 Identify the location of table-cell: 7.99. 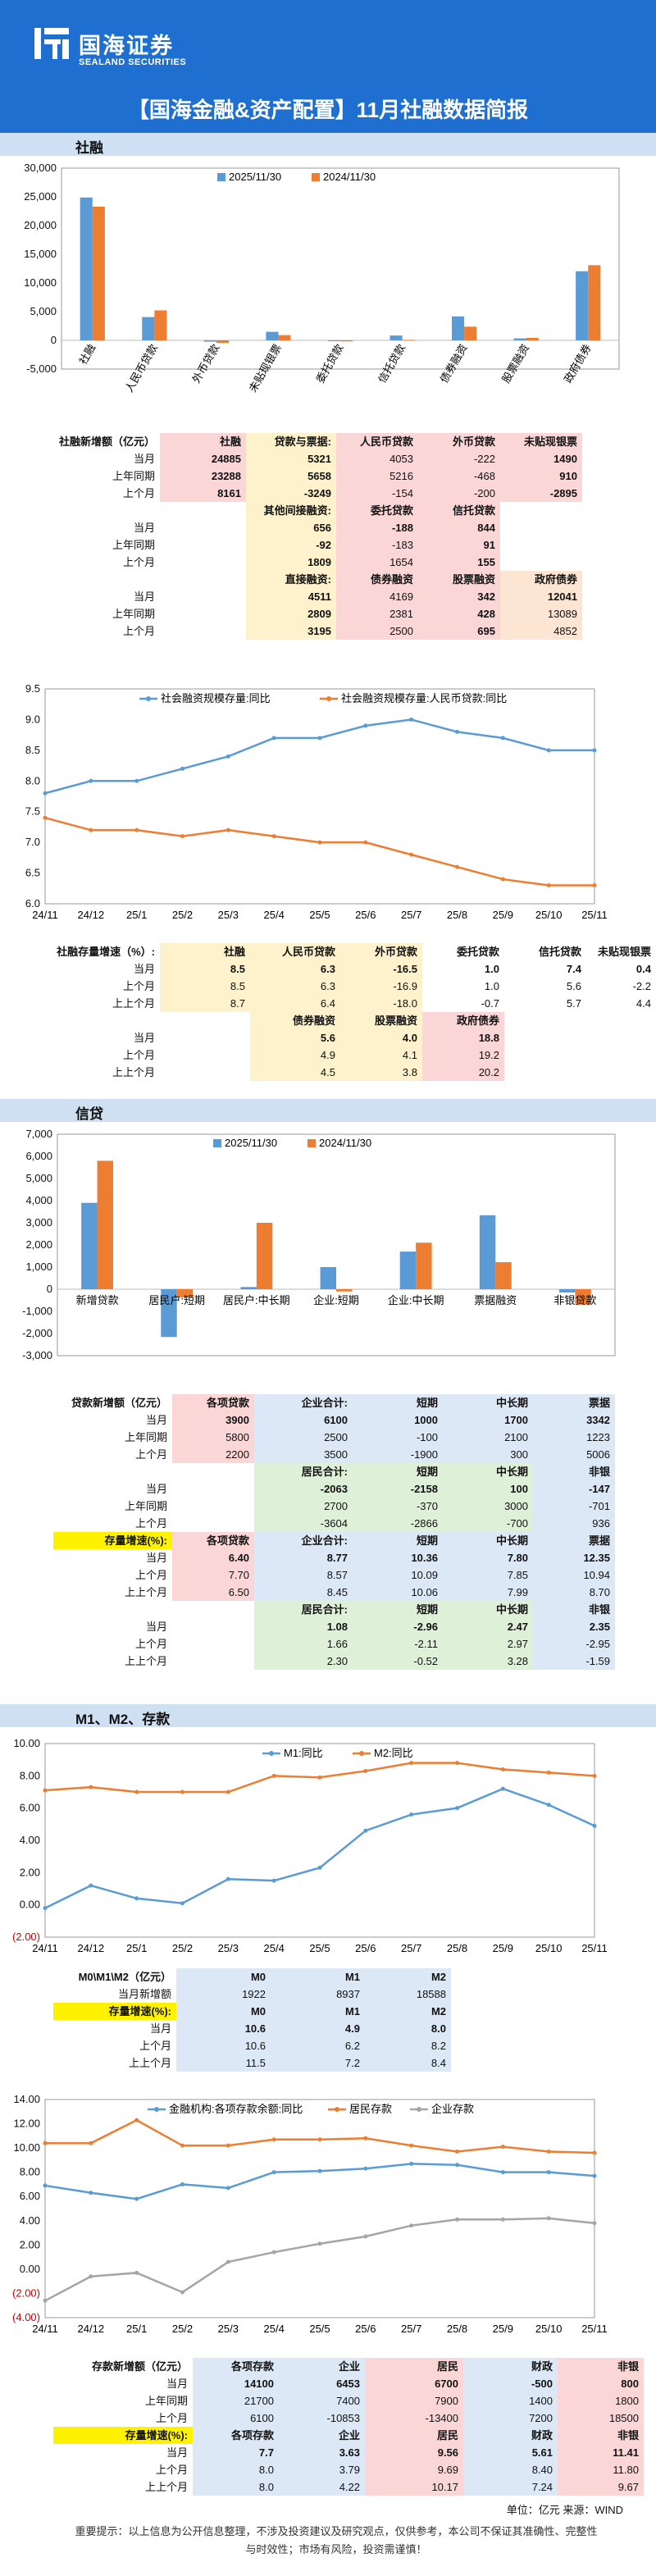
(488, 1592).